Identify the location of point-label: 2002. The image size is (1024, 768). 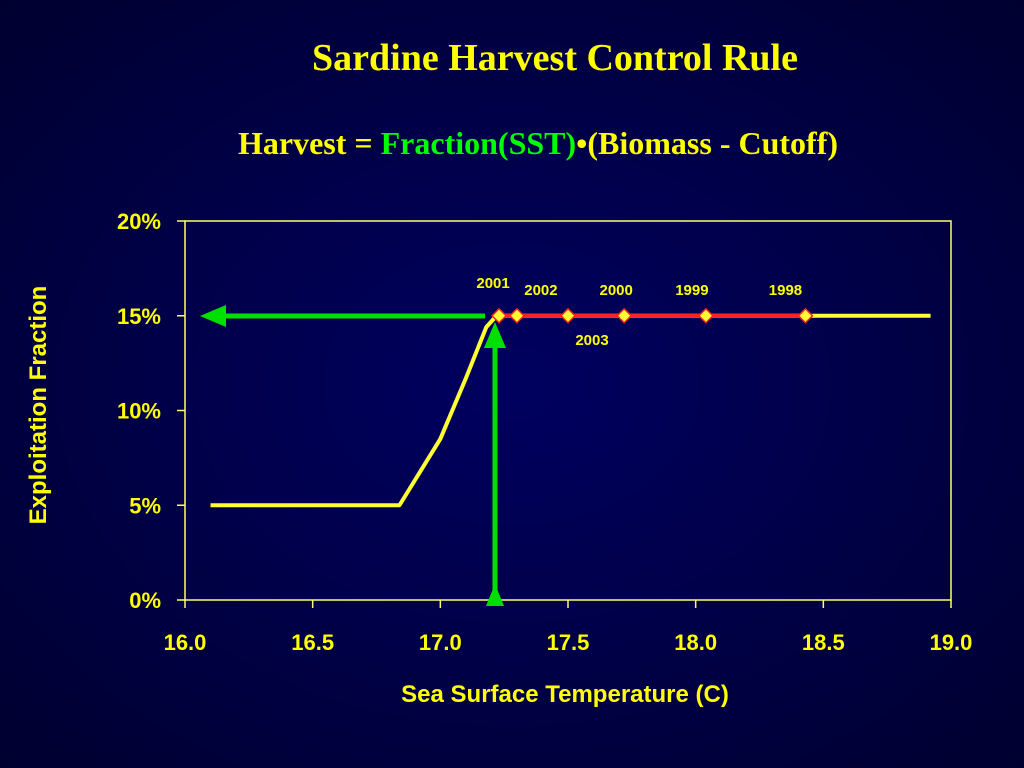
(540, 290).